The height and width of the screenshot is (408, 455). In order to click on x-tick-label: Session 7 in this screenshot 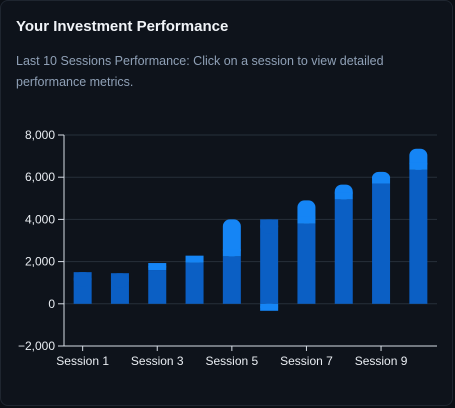, I will do `click(306, 361)`.